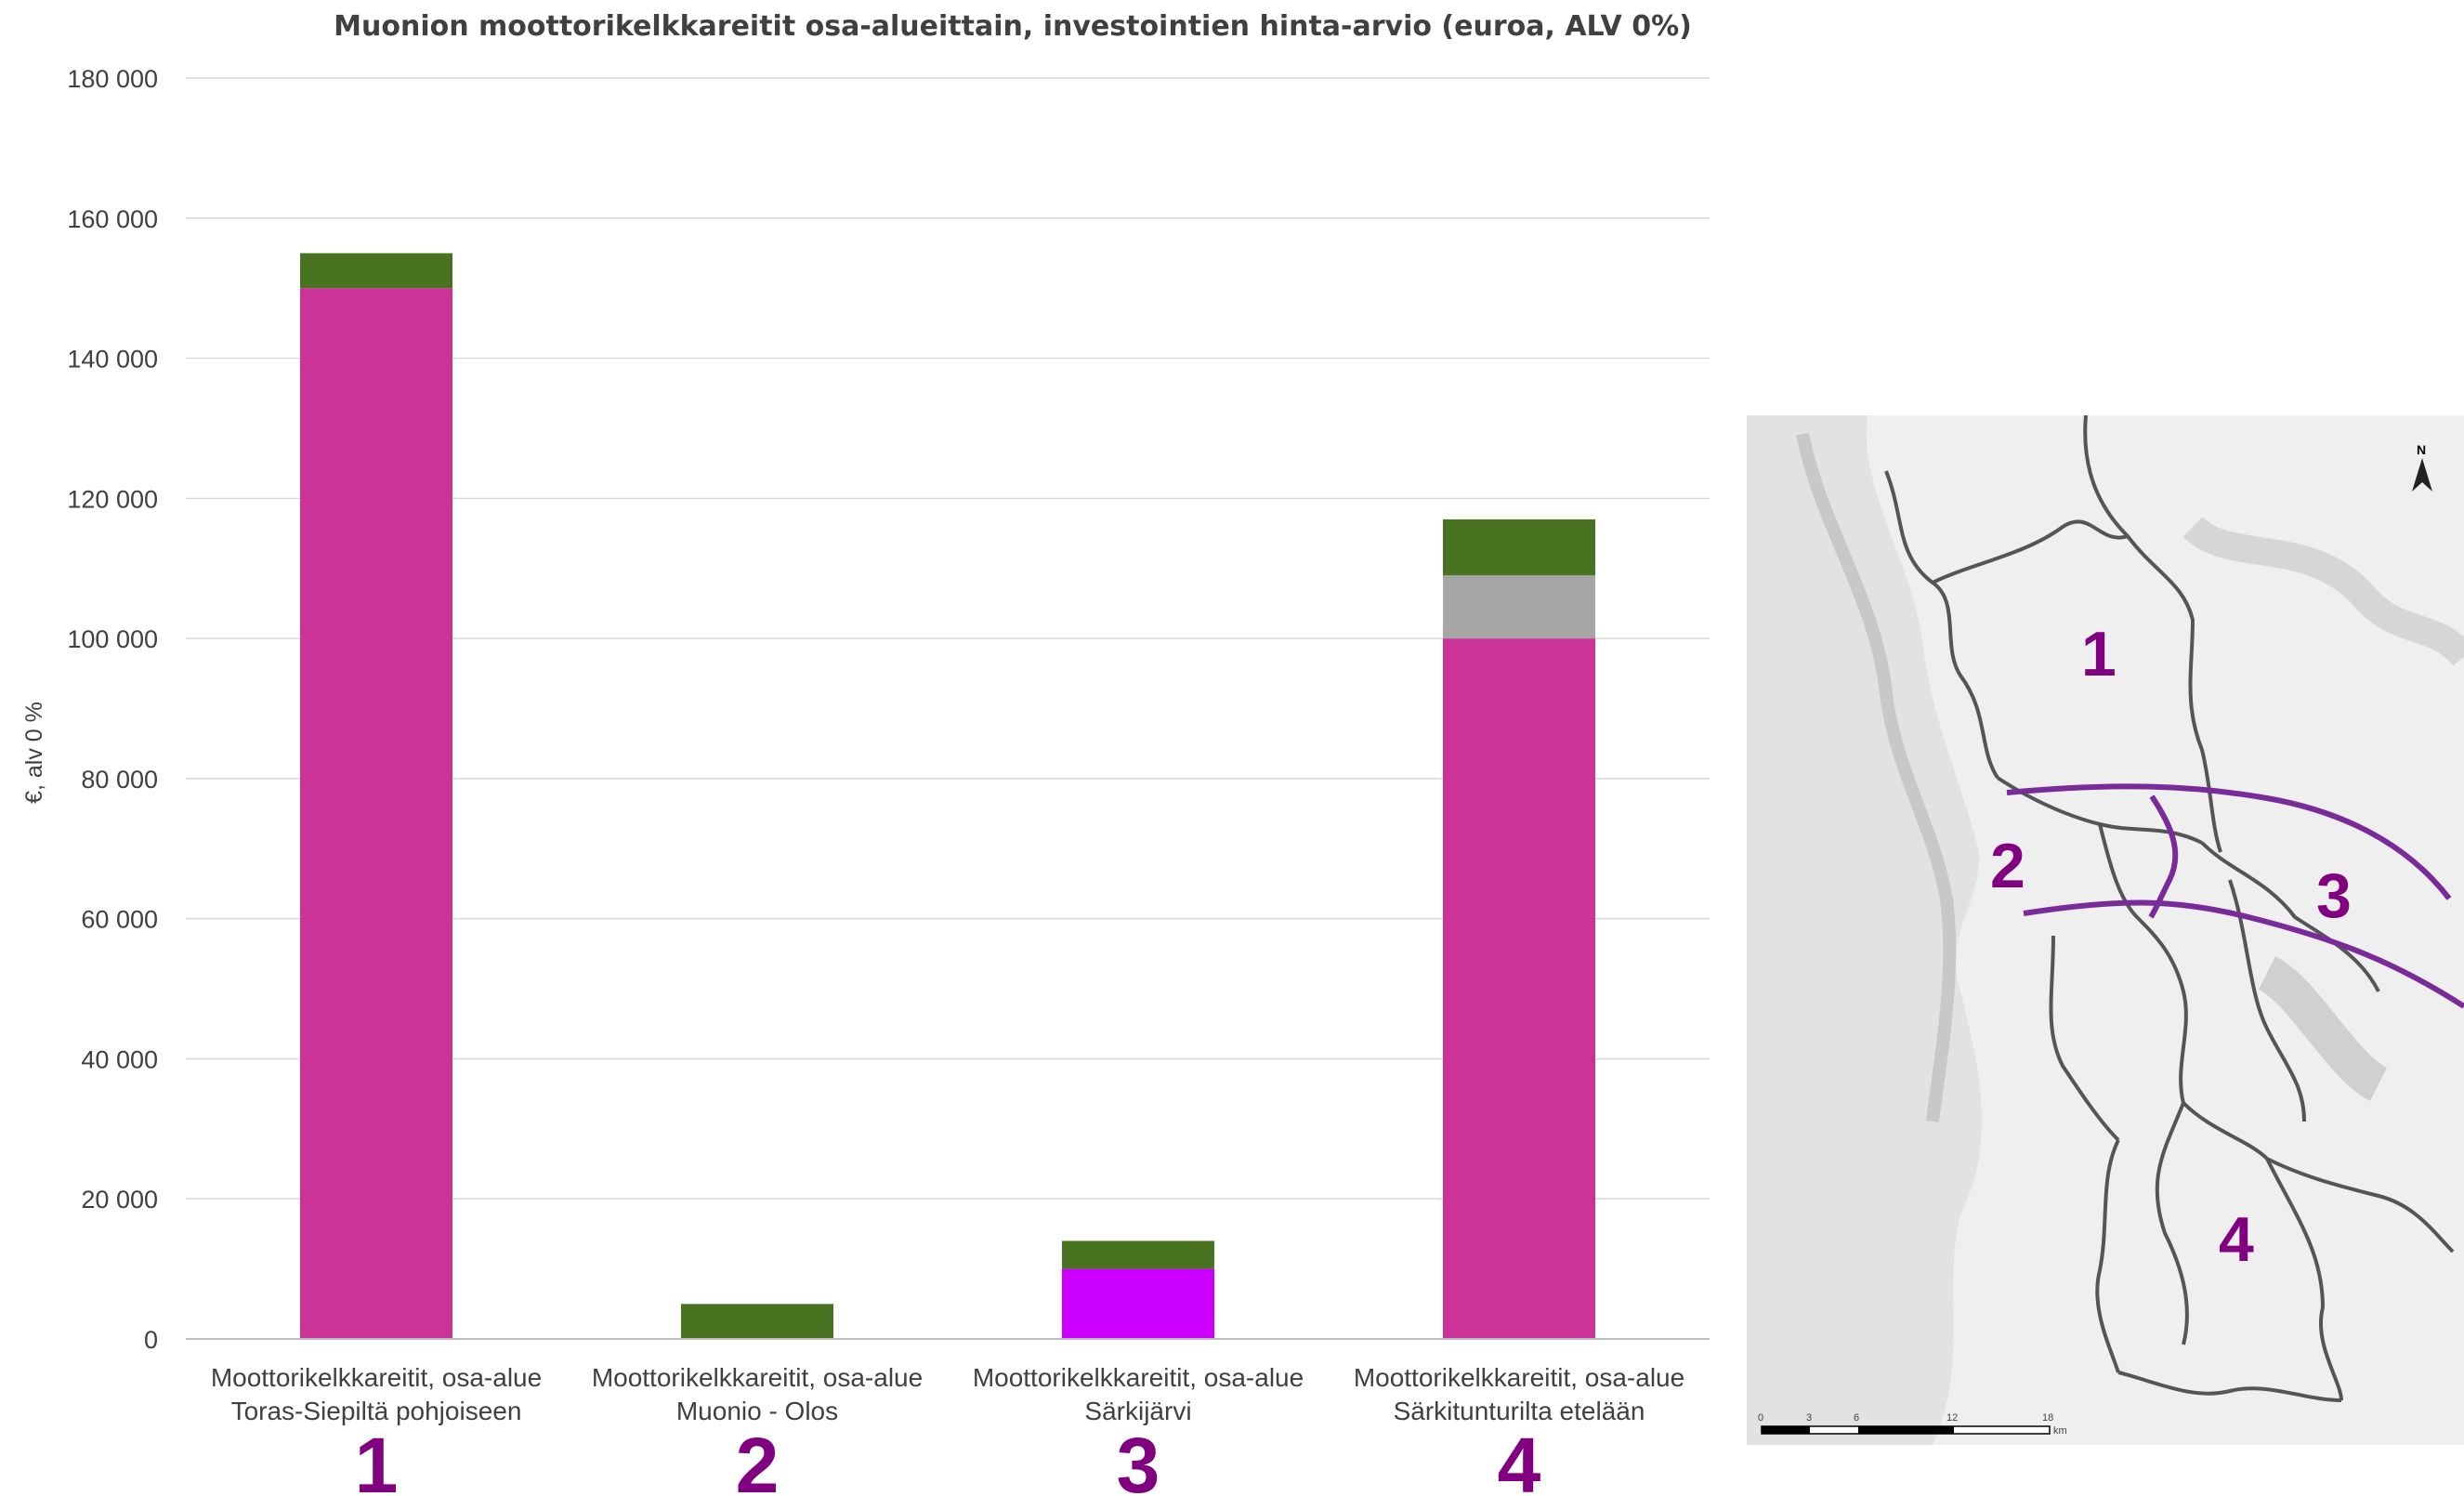 The width and height of the screenshot is (2464, 1496). Describe the element at coordinates (2422, 467) in the screenshot. I see `north-arrow-icon: N` at that location.